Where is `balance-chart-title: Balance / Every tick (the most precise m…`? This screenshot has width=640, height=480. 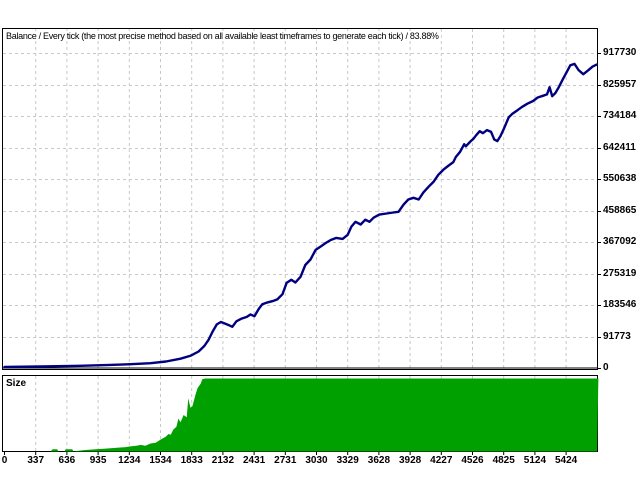 balance-chart-title: Balance / Every tick (the most precise m… is located at coordinates (223, 36).